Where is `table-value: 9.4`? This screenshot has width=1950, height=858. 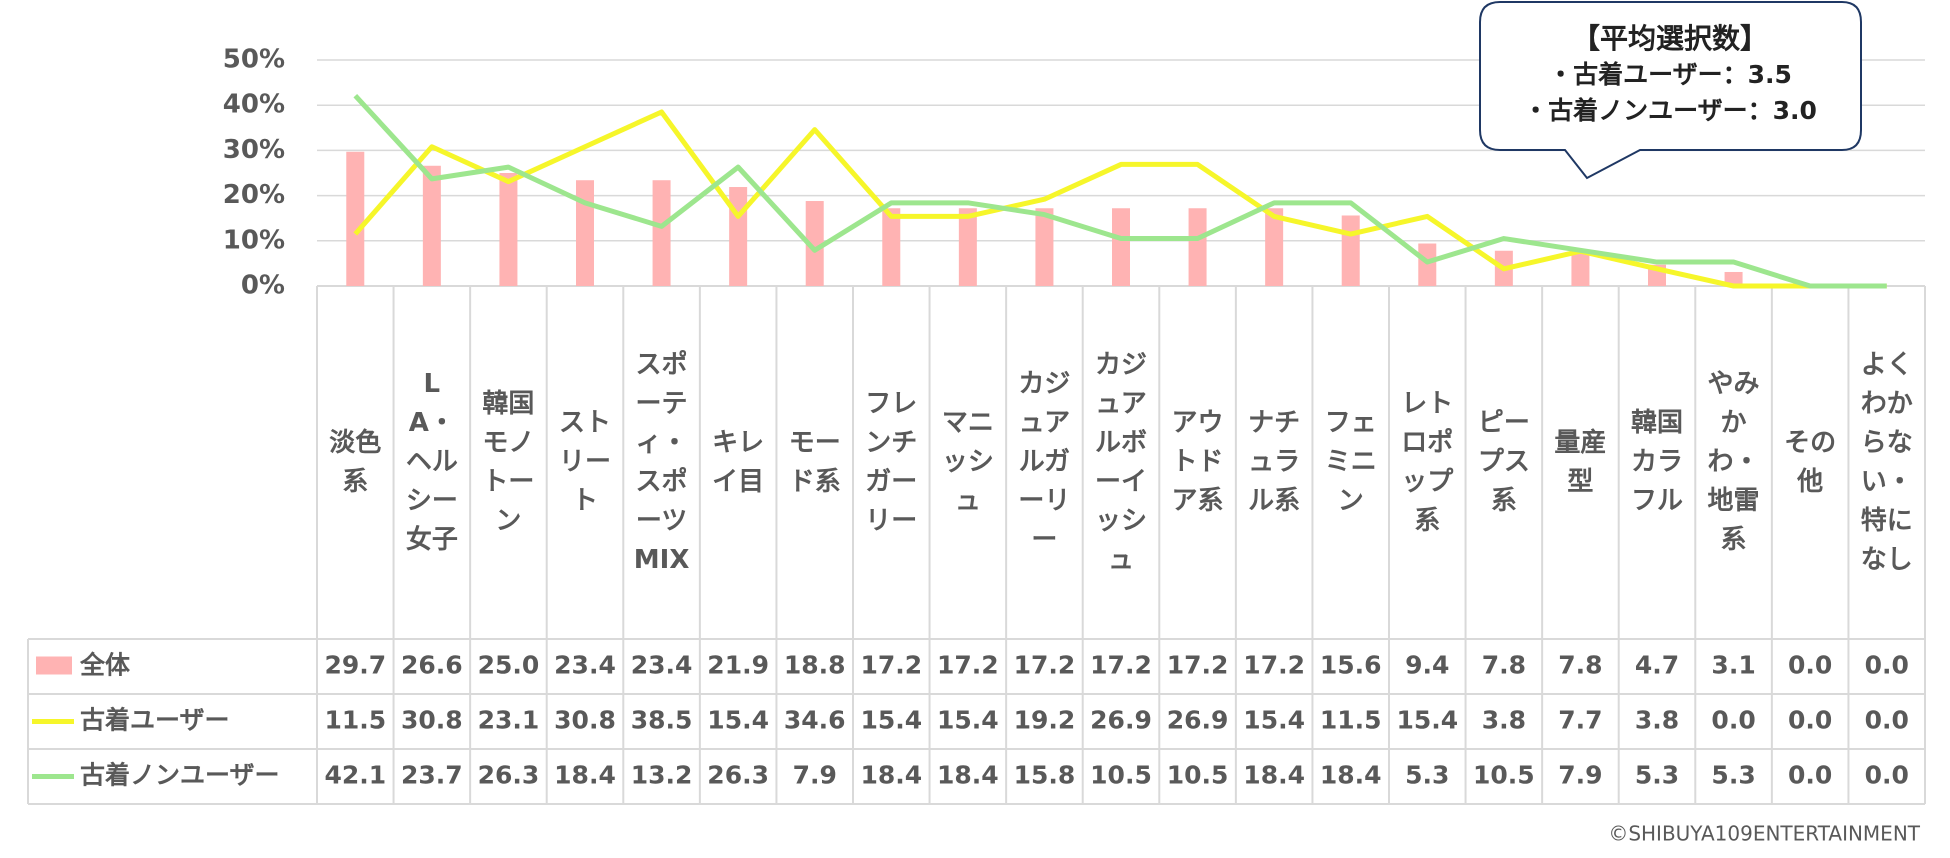 table-value: 9.4 is located at coordinates (1427, 665).